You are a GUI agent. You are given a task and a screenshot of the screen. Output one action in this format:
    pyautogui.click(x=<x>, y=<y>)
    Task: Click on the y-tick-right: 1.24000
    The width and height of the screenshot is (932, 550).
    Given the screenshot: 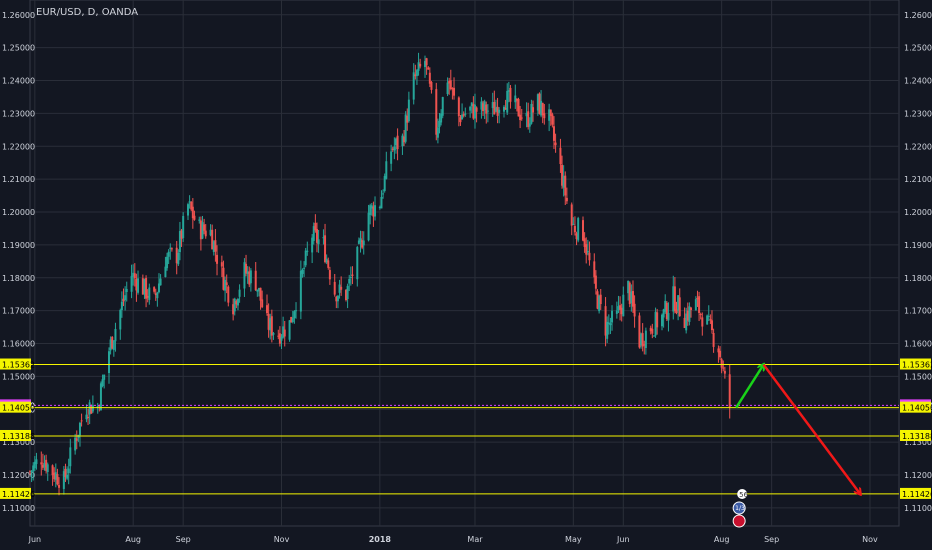 What is the action you would take?
    pyautogui.click(x=918, y=81)
    